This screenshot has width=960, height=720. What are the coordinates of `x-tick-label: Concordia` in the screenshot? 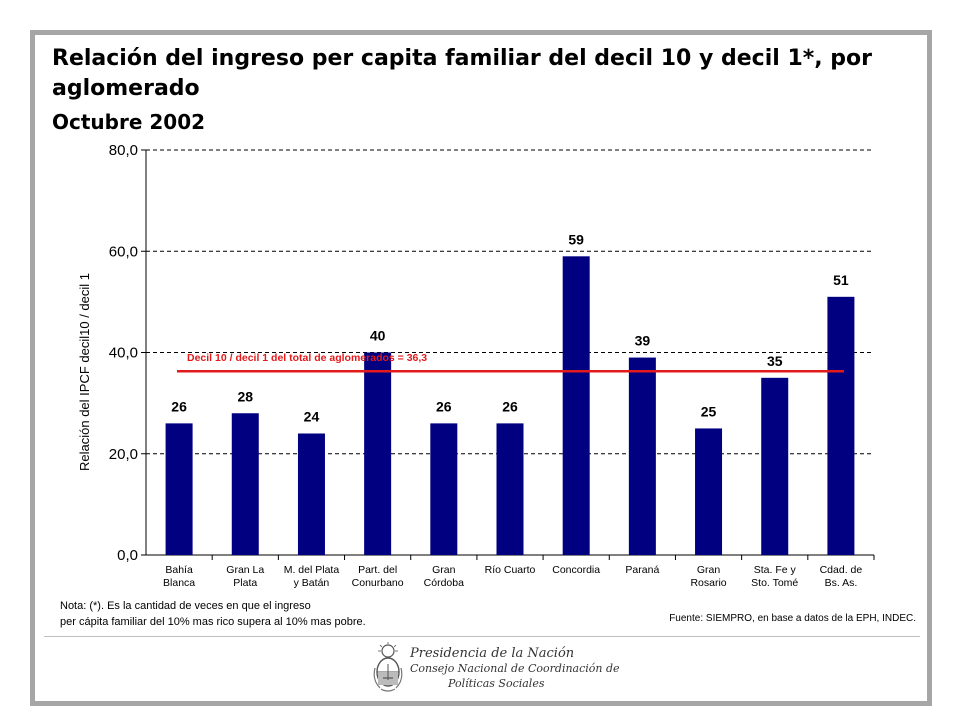 It's located at (576, 570).